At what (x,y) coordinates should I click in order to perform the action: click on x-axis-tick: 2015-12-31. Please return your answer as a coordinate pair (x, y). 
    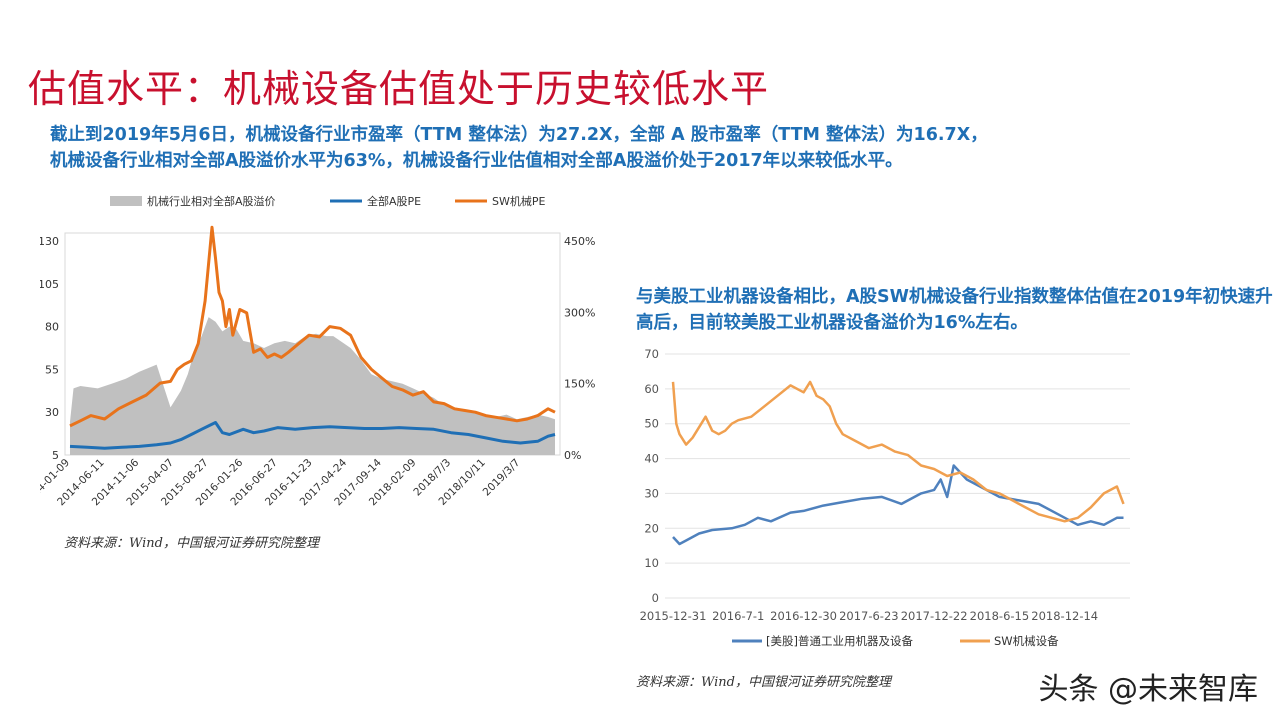
    Looking at the image, I should click on (673, 616).